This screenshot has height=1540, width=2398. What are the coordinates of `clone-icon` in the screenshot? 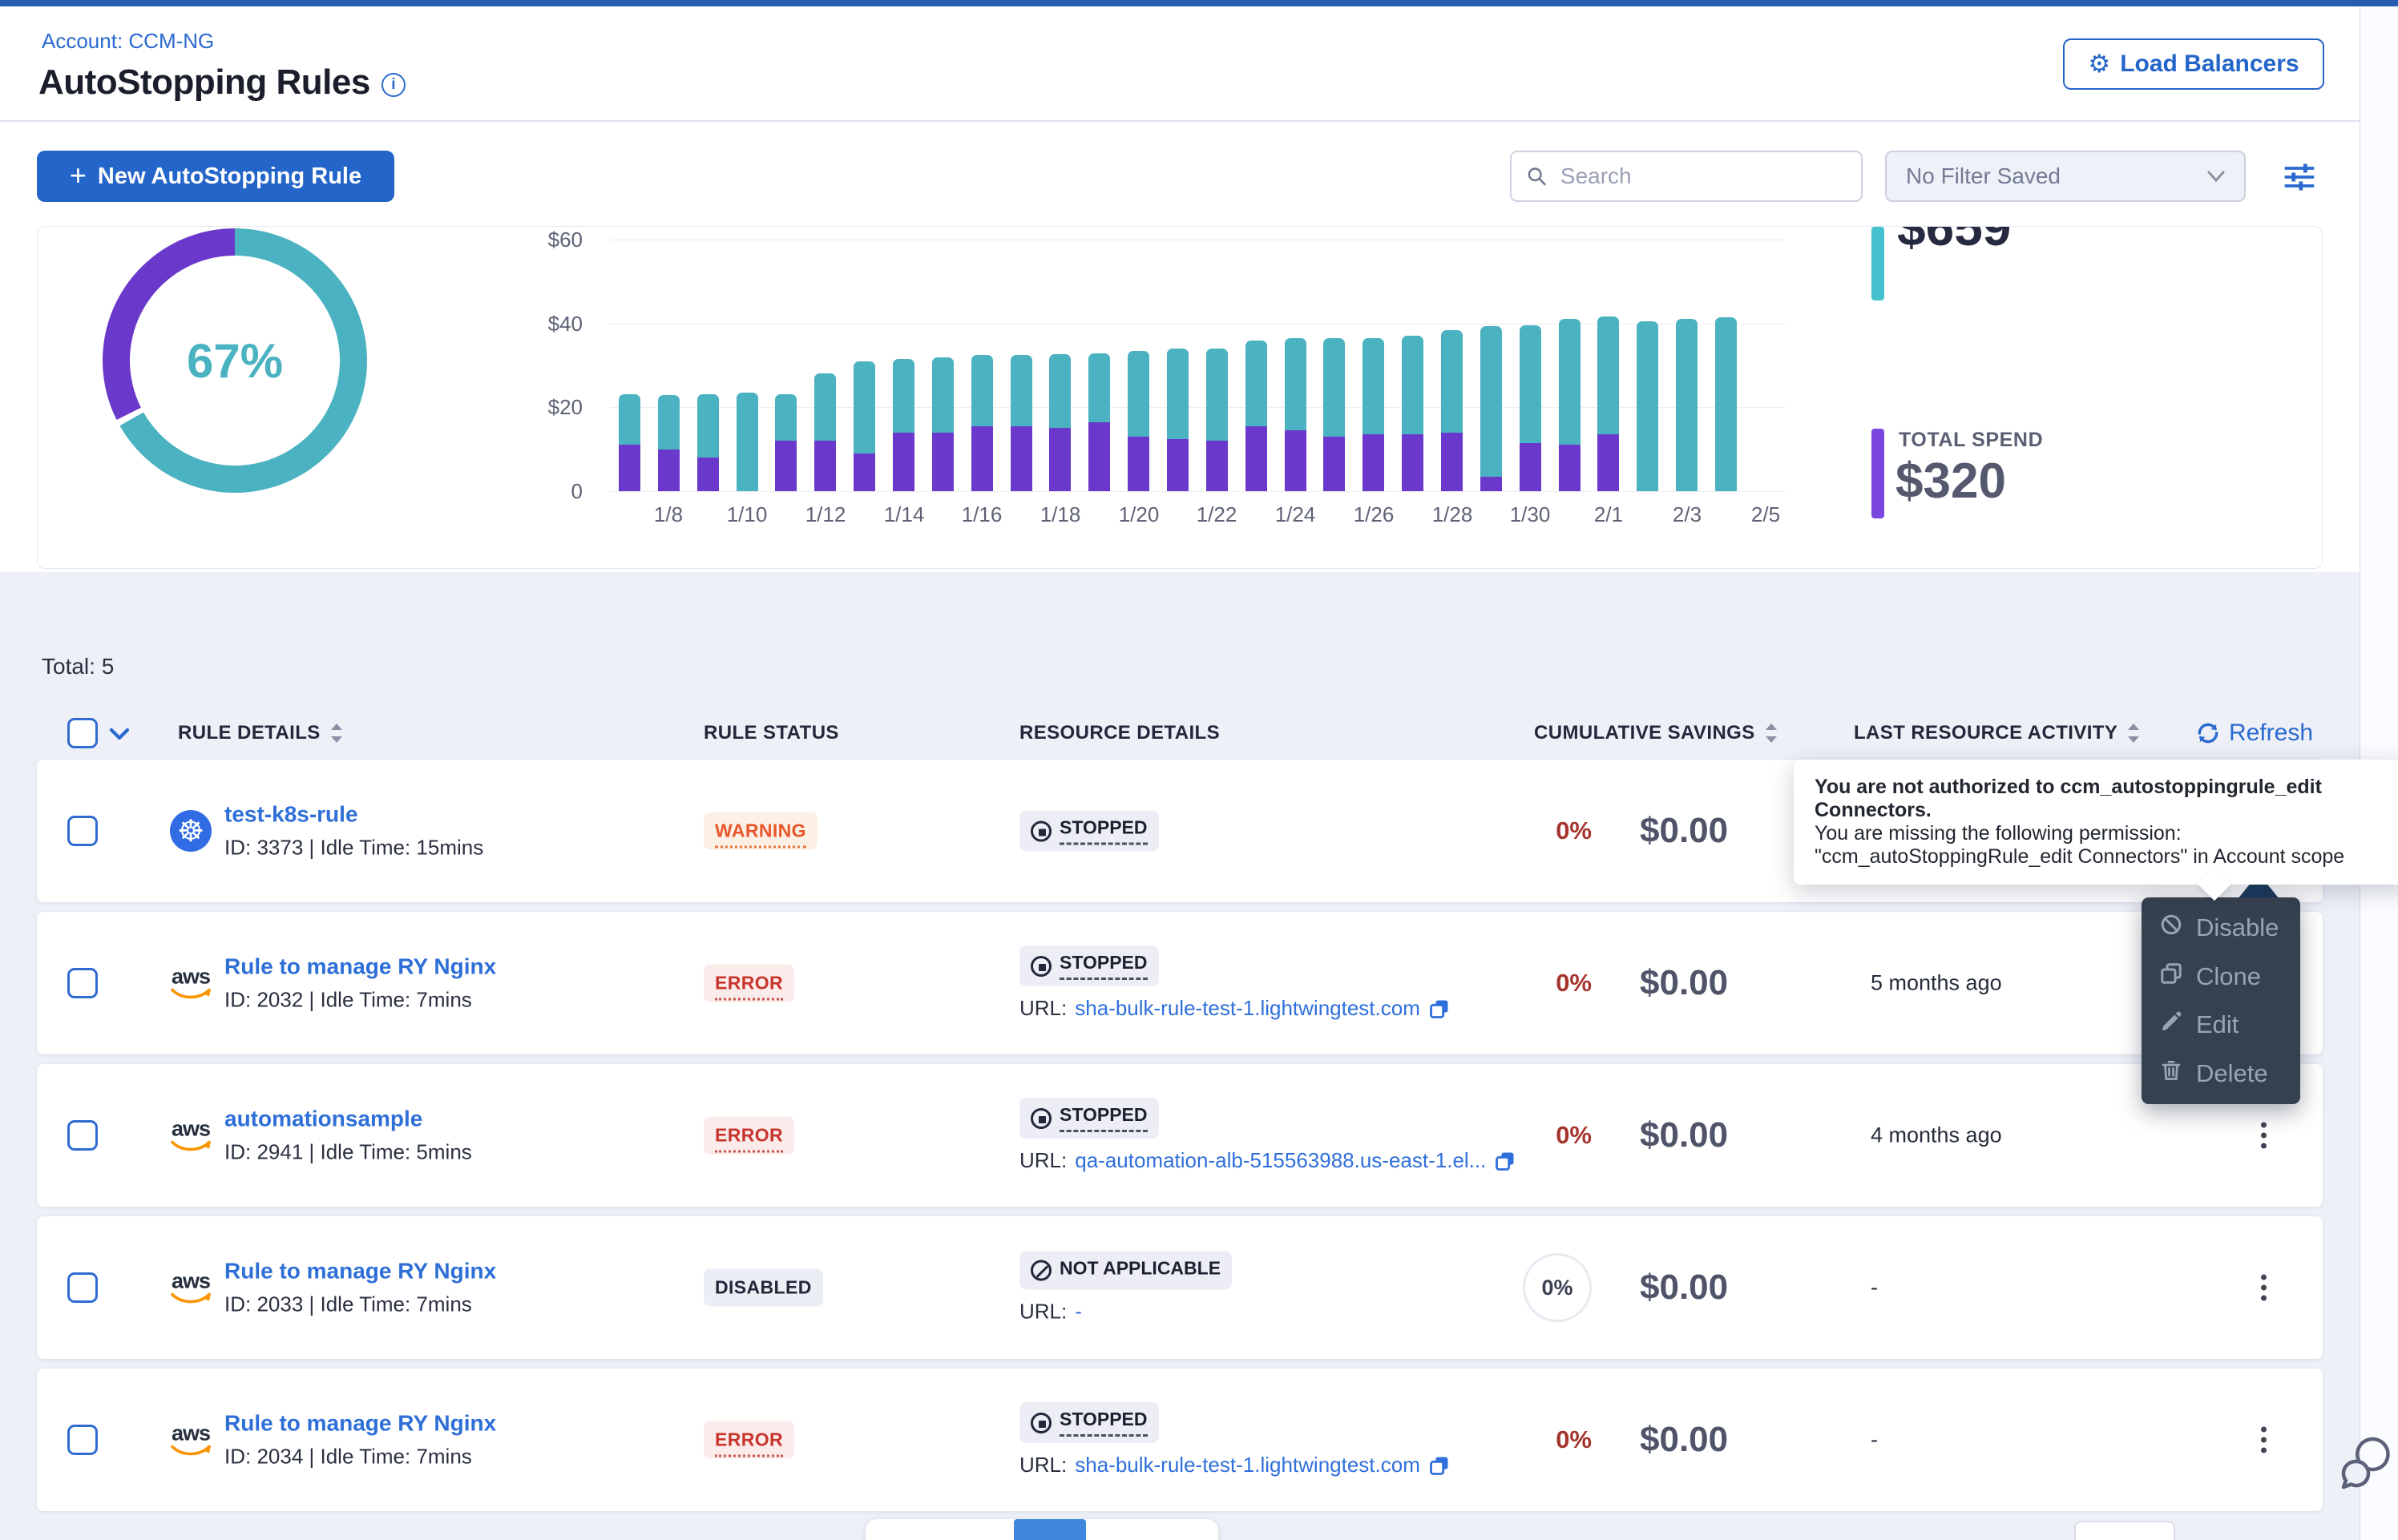 It's located at (2171, 977).